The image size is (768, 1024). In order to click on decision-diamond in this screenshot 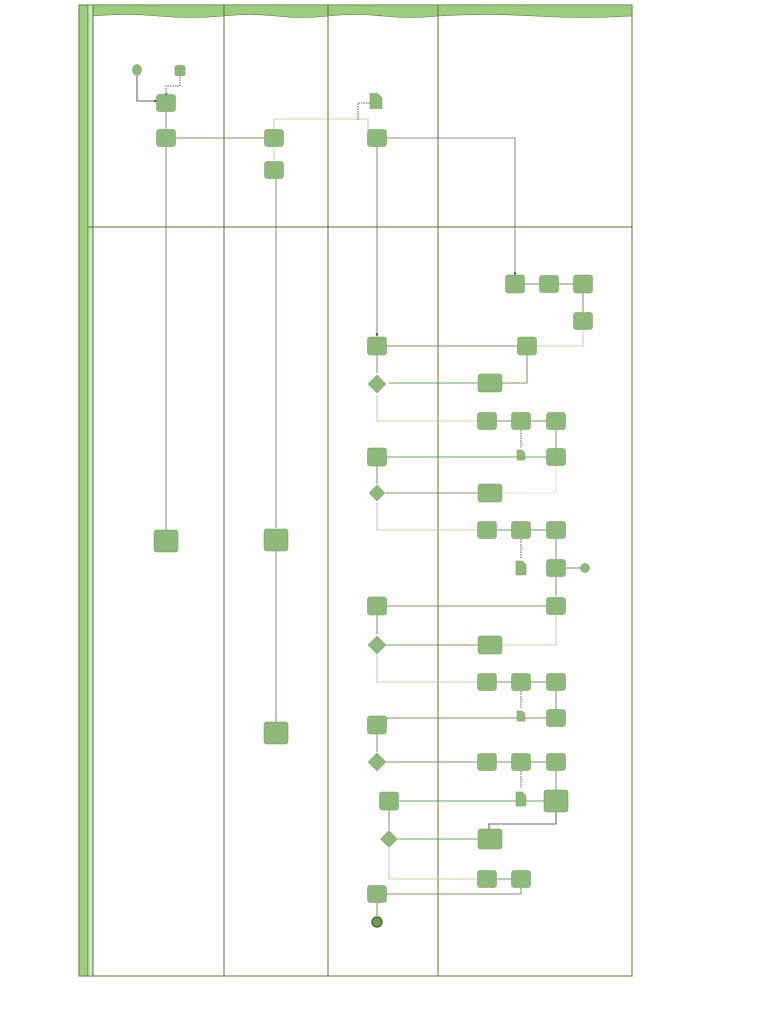, I will do `click(377, 384)`.